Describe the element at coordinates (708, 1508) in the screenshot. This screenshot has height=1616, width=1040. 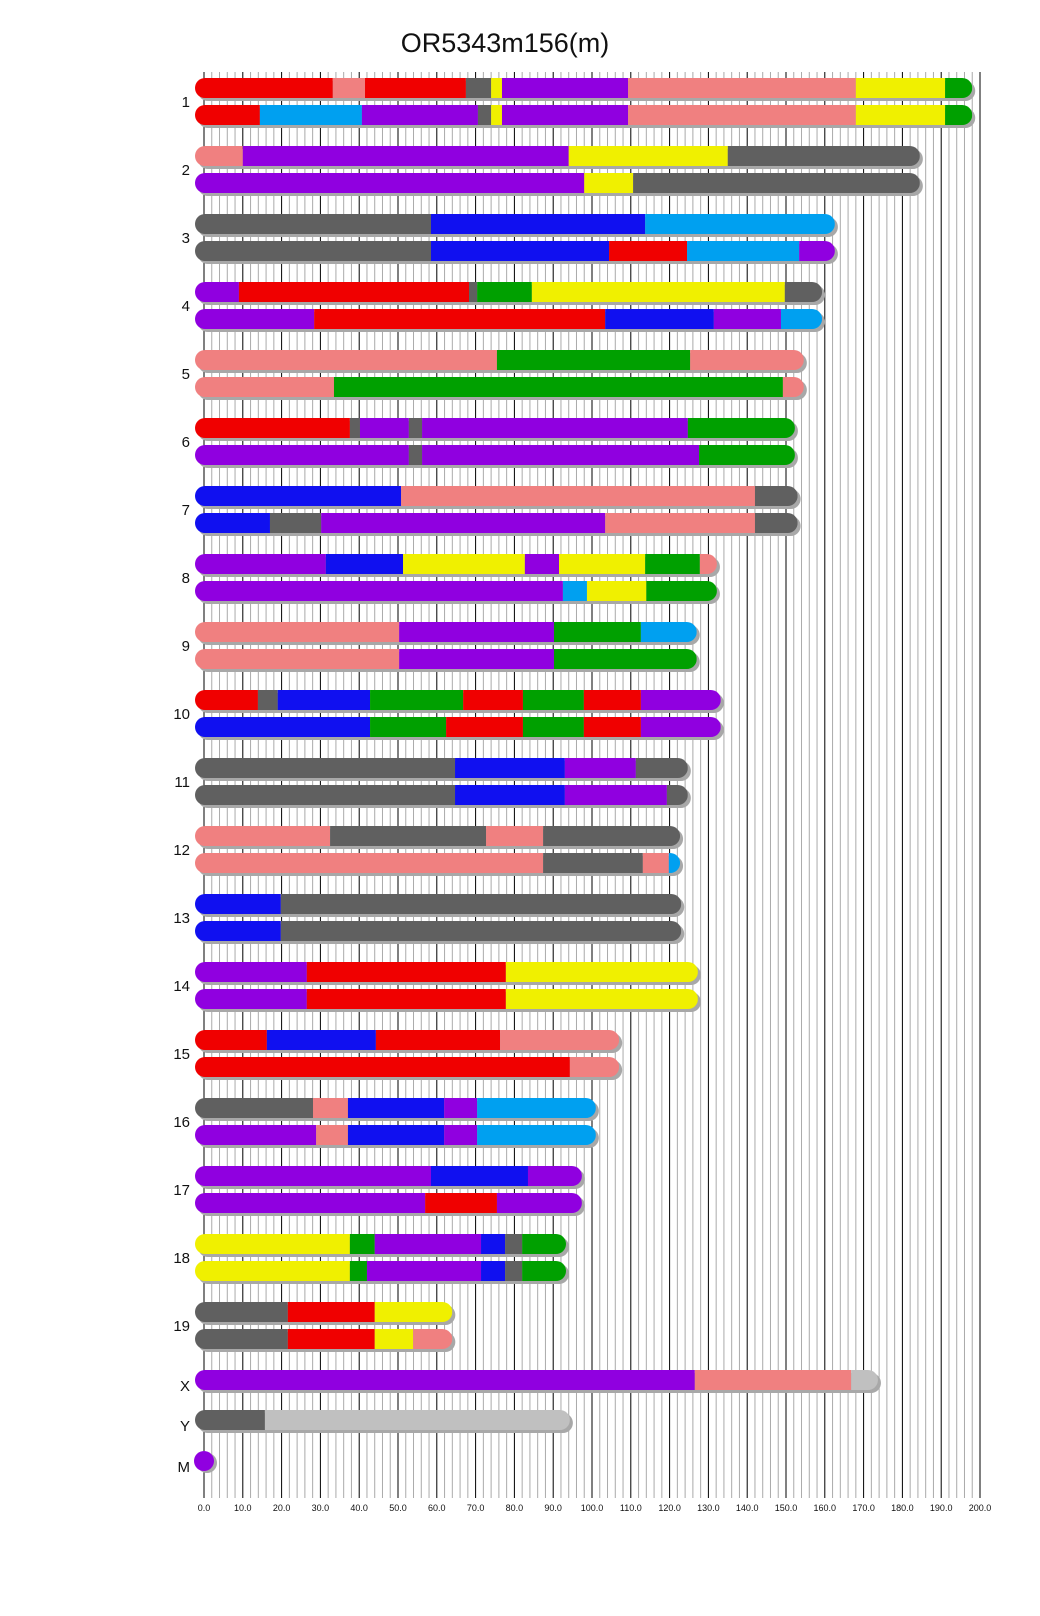
I see `x-tick-label: 130.0` at that location.